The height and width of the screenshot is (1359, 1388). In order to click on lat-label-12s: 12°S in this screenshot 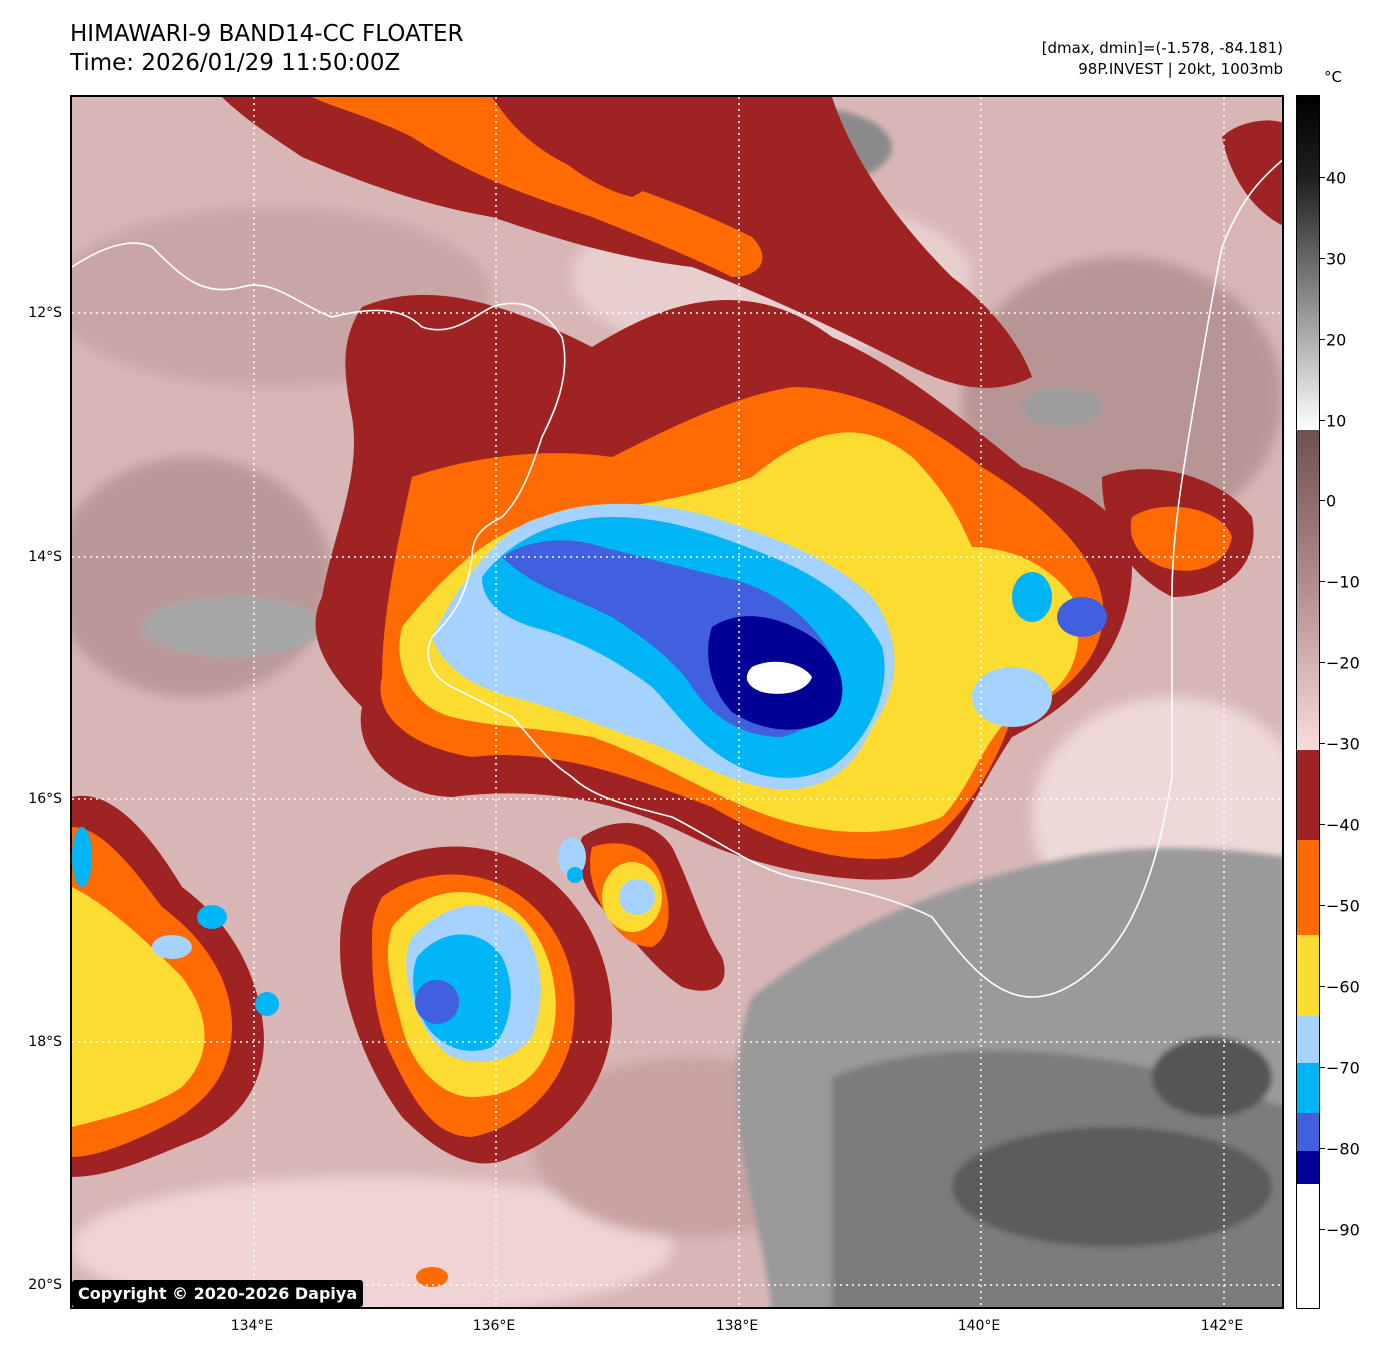, I will do `click(45, 313)`.